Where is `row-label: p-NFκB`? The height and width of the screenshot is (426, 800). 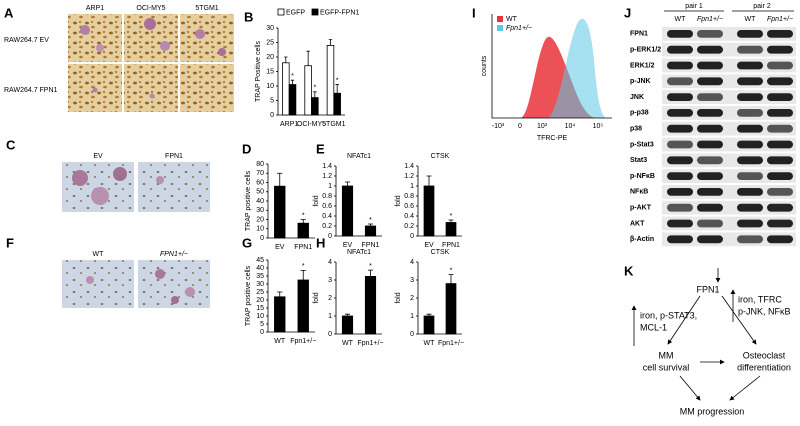
row-label: p-NFκB is located at coordinates (642, 176).